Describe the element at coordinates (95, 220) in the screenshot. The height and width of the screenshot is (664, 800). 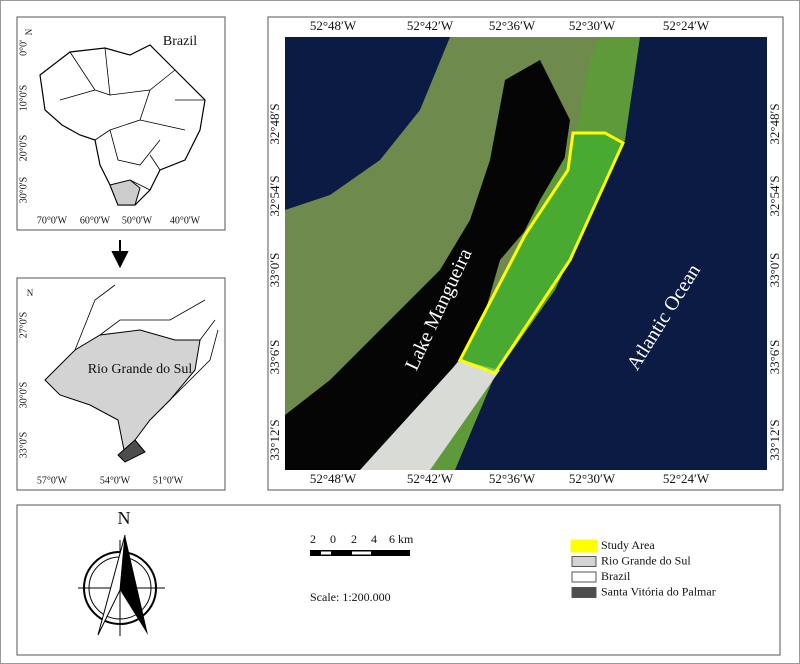
I see `lon-label: 60°0'W` at that location.